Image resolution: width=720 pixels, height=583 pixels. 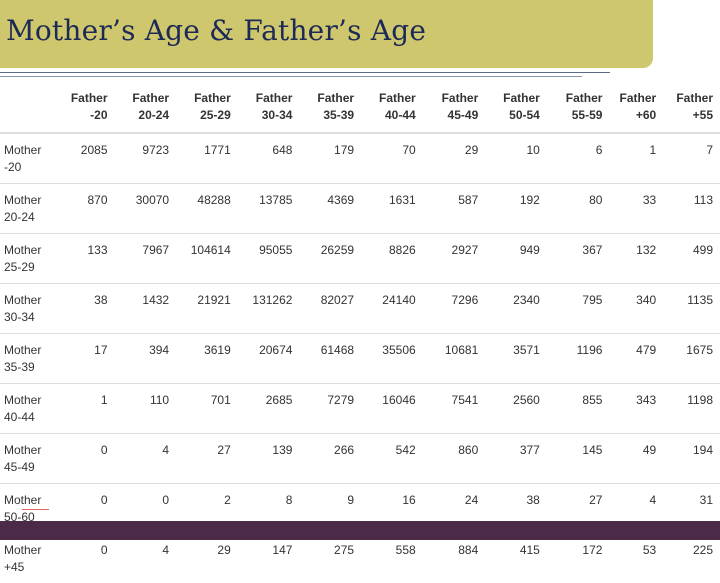 What do you see at coordinates (146, 459) in the screenshot?
I see `table-cell: 4` at bounding box center [146, 459].